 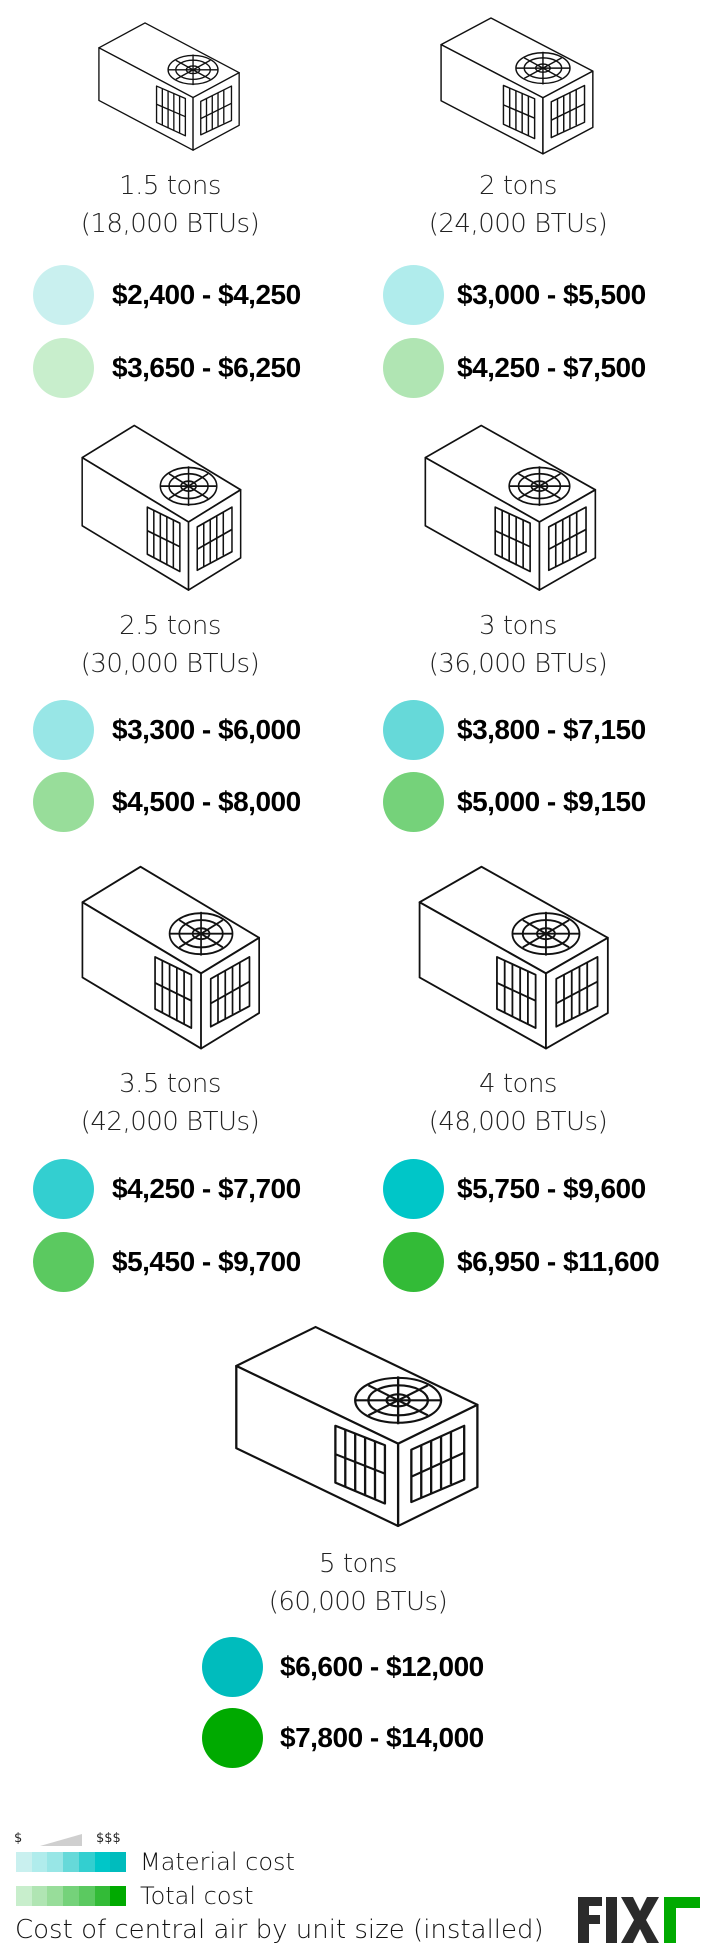 I want to click on unit-size-label: 1.5 tons, so click(x=170, y=186).